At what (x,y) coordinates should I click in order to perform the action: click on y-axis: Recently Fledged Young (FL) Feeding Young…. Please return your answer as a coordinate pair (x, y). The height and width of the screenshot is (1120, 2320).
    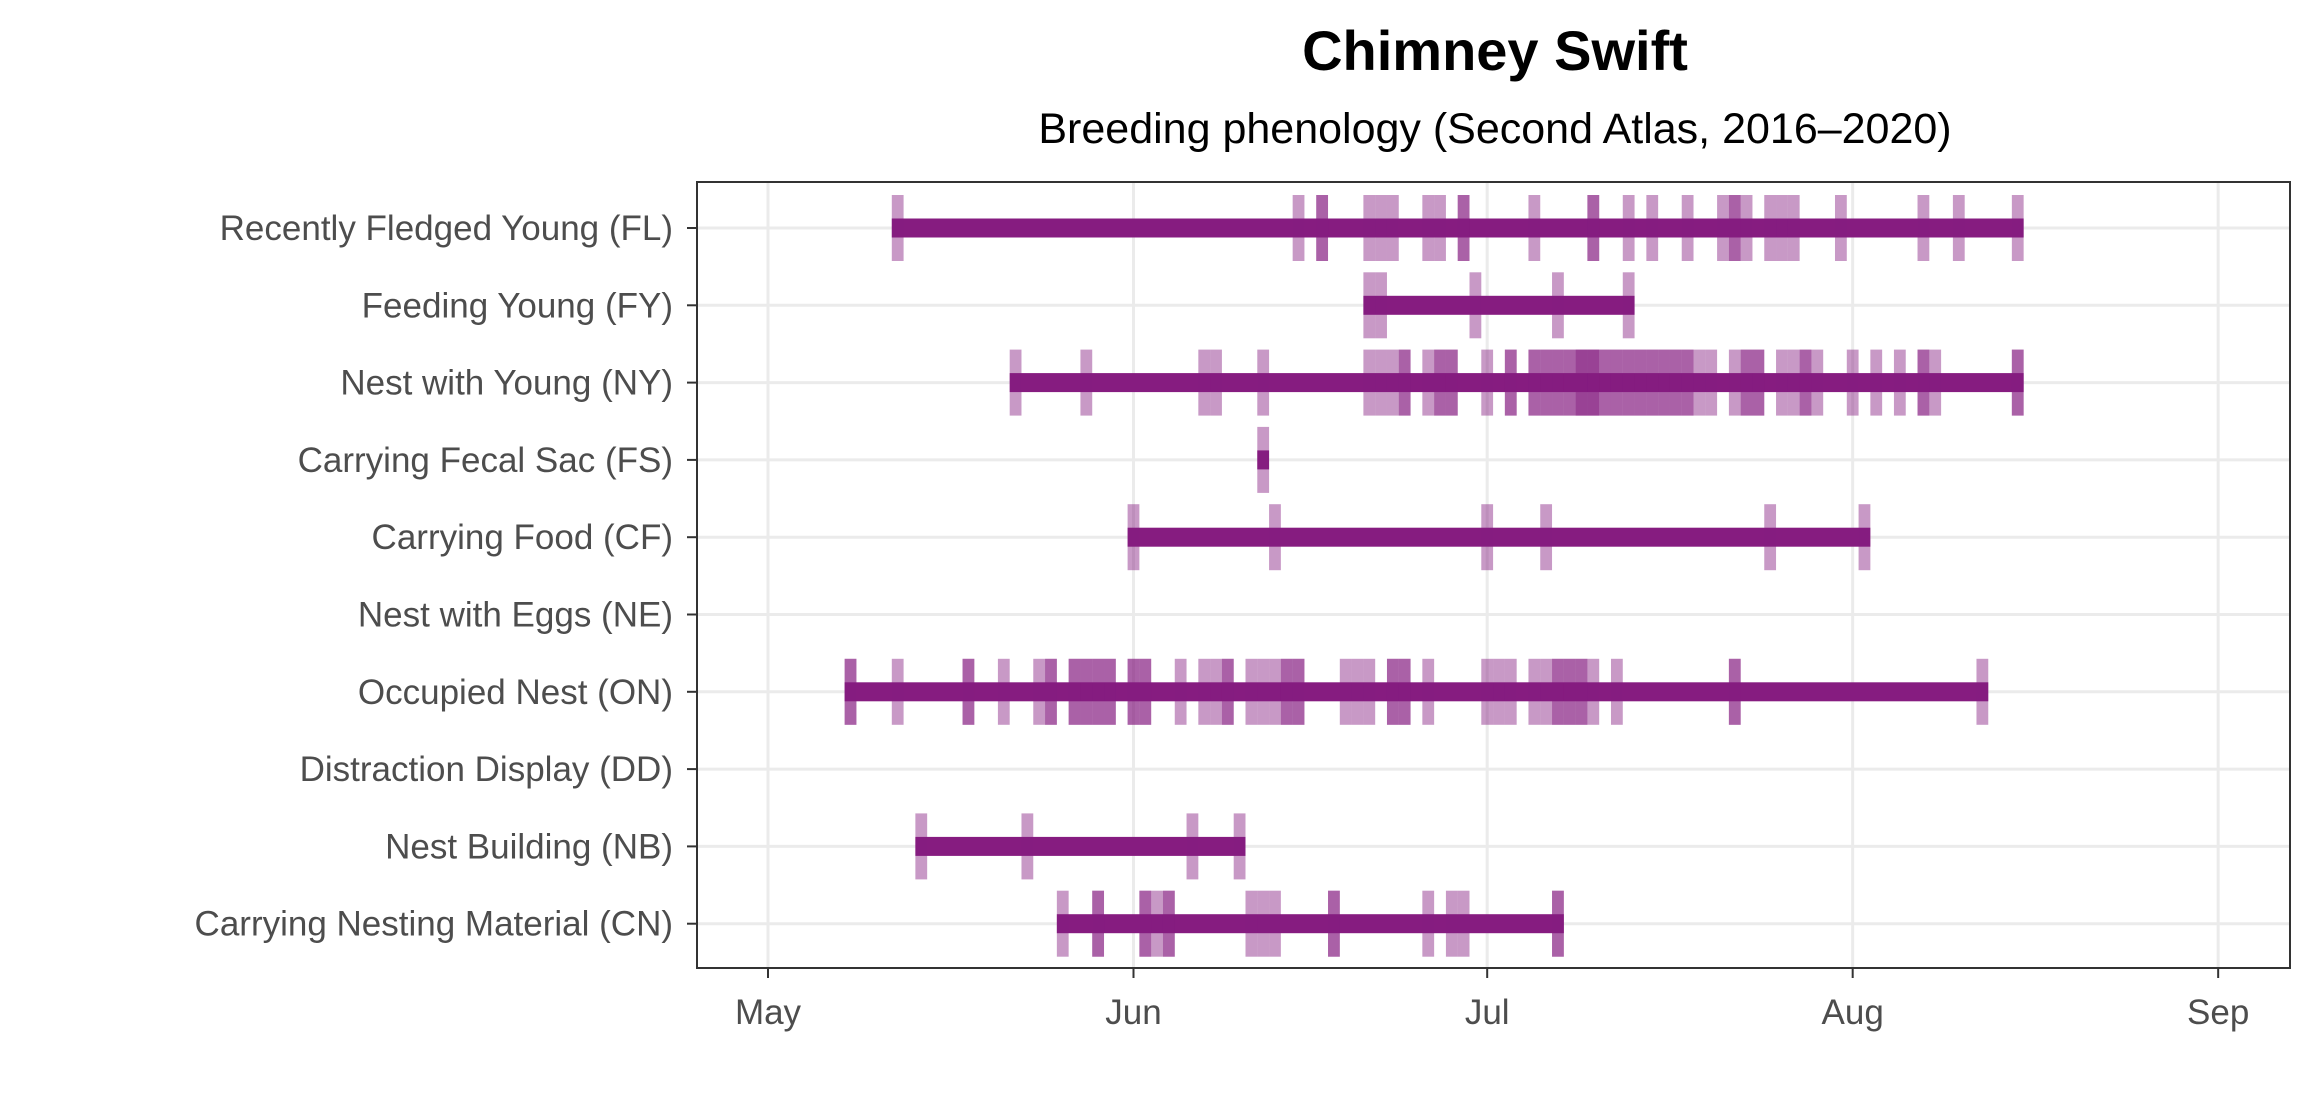
    Looking at the image, I should click on (446, 576).